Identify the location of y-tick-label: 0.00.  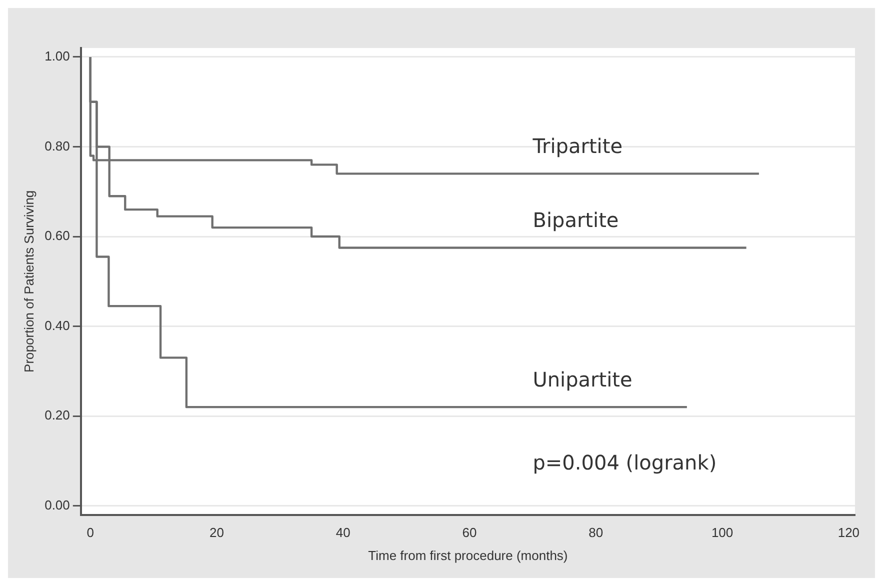
(57, 504).